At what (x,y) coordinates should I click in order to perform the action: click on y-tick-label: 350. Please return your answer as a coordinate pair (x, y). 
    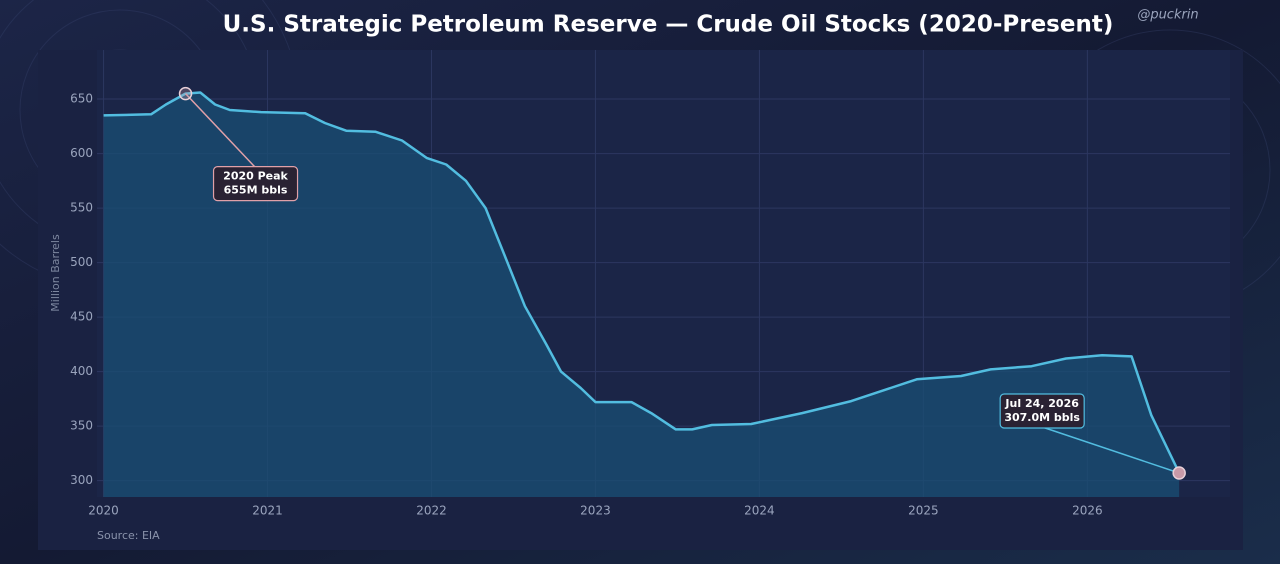
    Looking at the image, I should click on (81, 426).